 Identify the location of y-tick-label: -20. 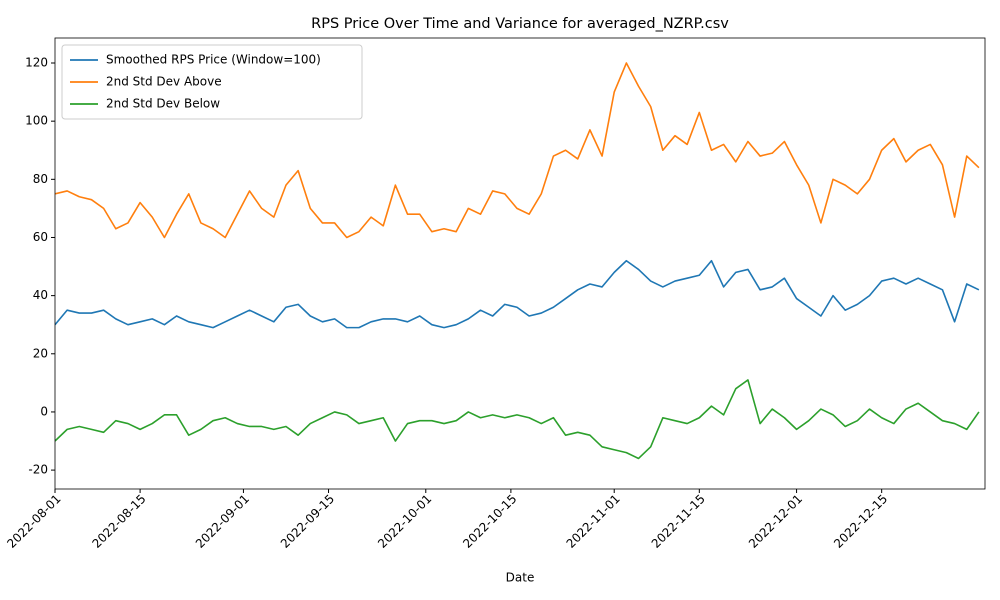
(38, 470).